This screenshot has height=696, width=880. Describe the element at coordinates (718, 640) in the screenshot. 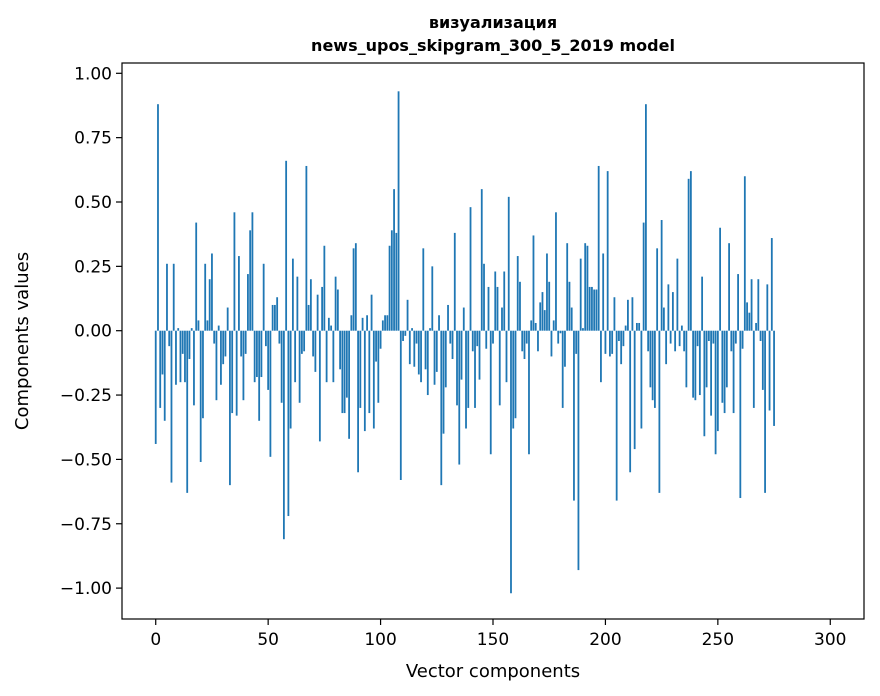

I see `x-tick-label: 250` at that location.